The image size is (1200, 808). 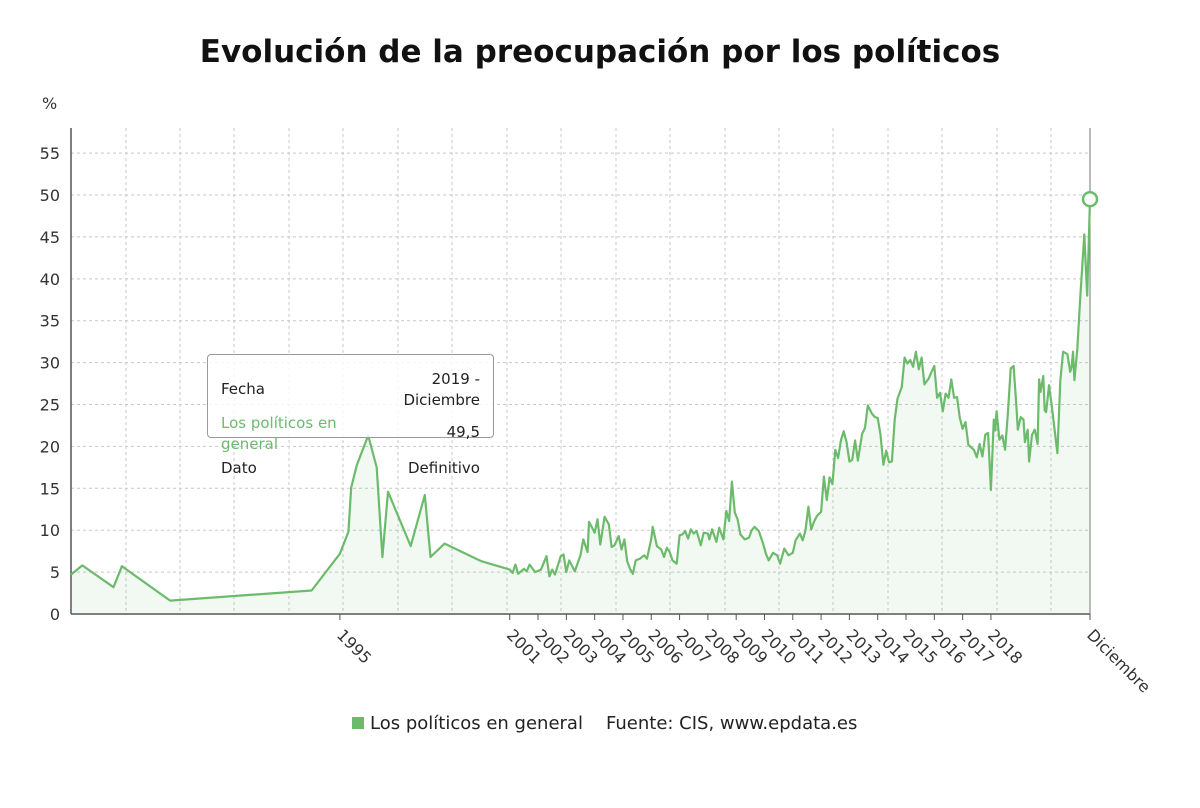 I want to click on y-tick-label: 15, so click(x=50, y=488).